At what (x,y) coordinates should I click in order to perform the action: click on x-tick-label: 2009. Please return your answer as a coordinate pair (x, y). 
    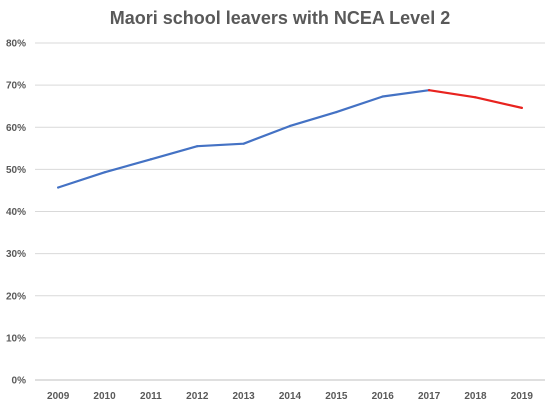
    Looking at the image, I should click on (58, 396).